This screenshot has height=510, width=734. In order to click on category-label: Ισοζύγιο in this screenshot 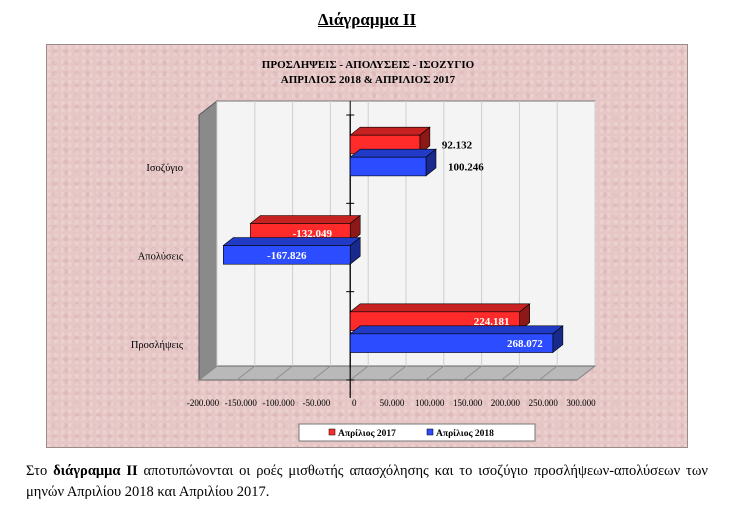, I will do `click(164, 168)`.